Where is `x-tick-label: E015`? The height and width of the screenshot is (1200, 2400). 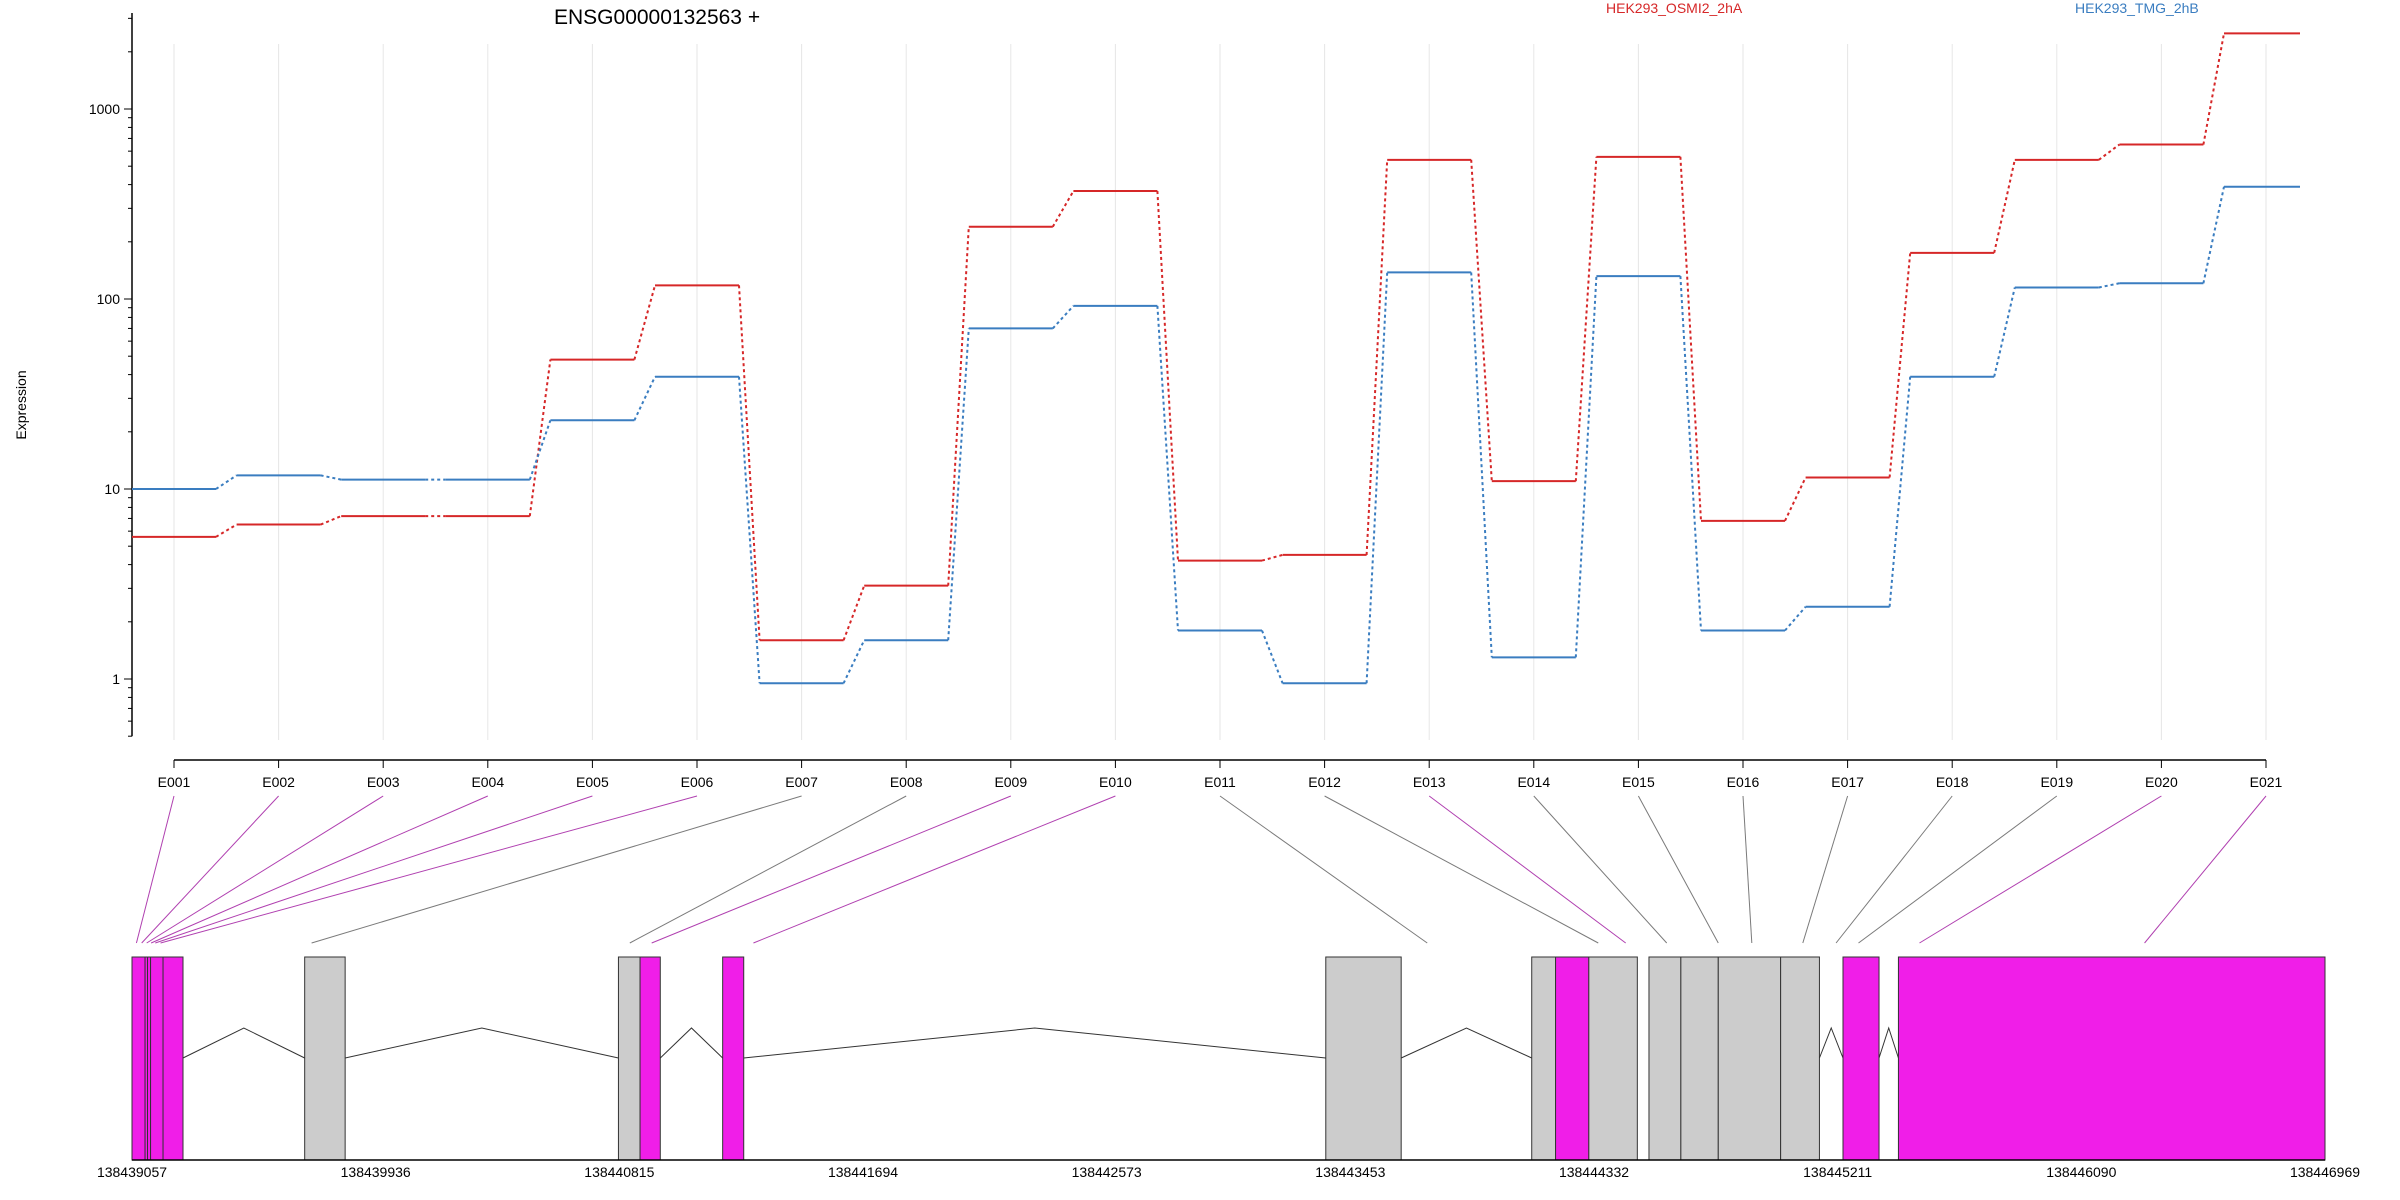 x-tick-label: E015 is located at coordinates (1638, 782).